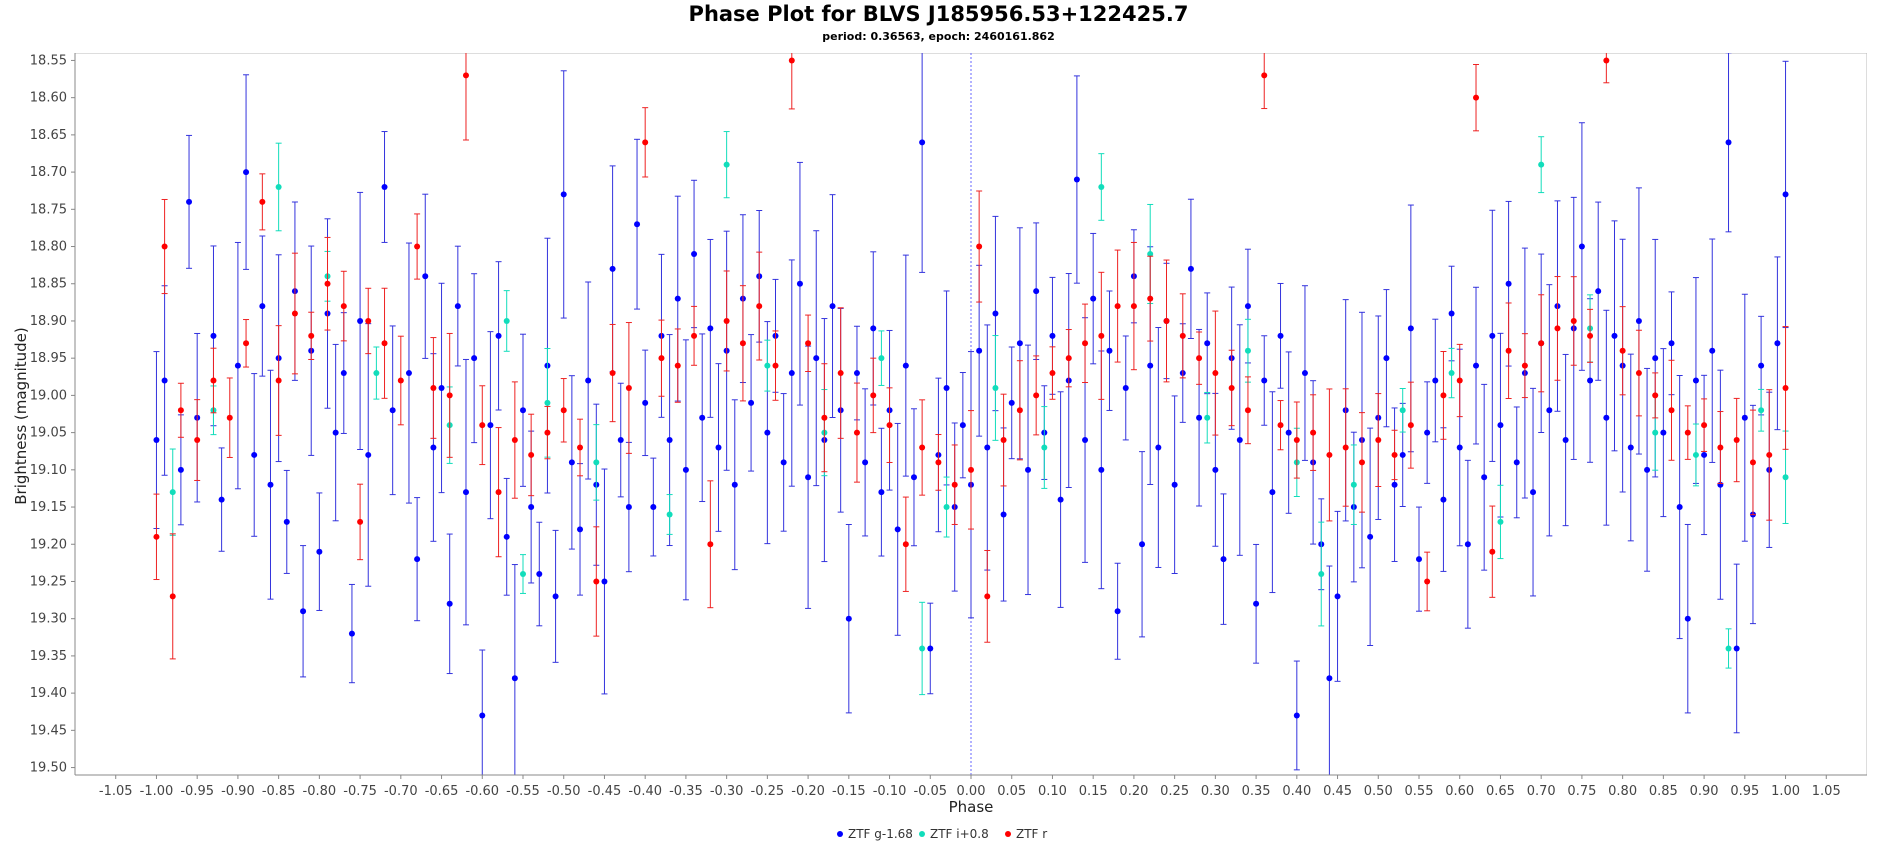  I want to click on y-tick-label: 19.30, so click(48, 619).